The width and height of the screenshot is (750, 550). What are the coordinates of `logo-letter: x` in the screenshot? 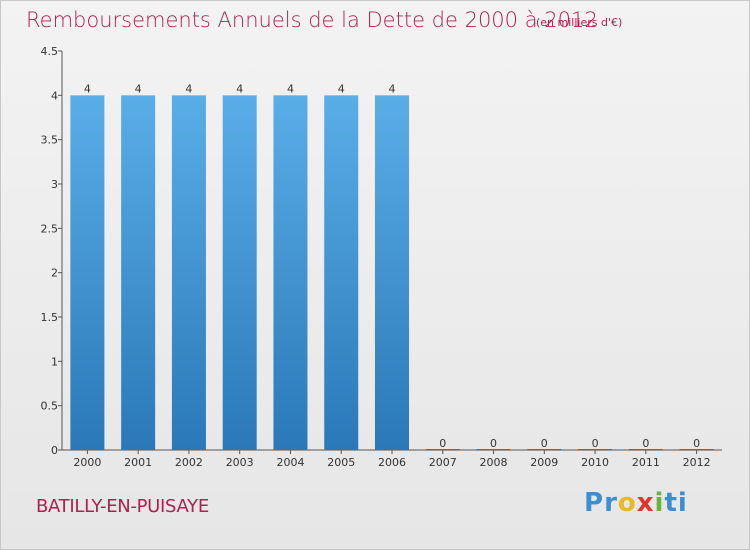 It's located at (645, 503).